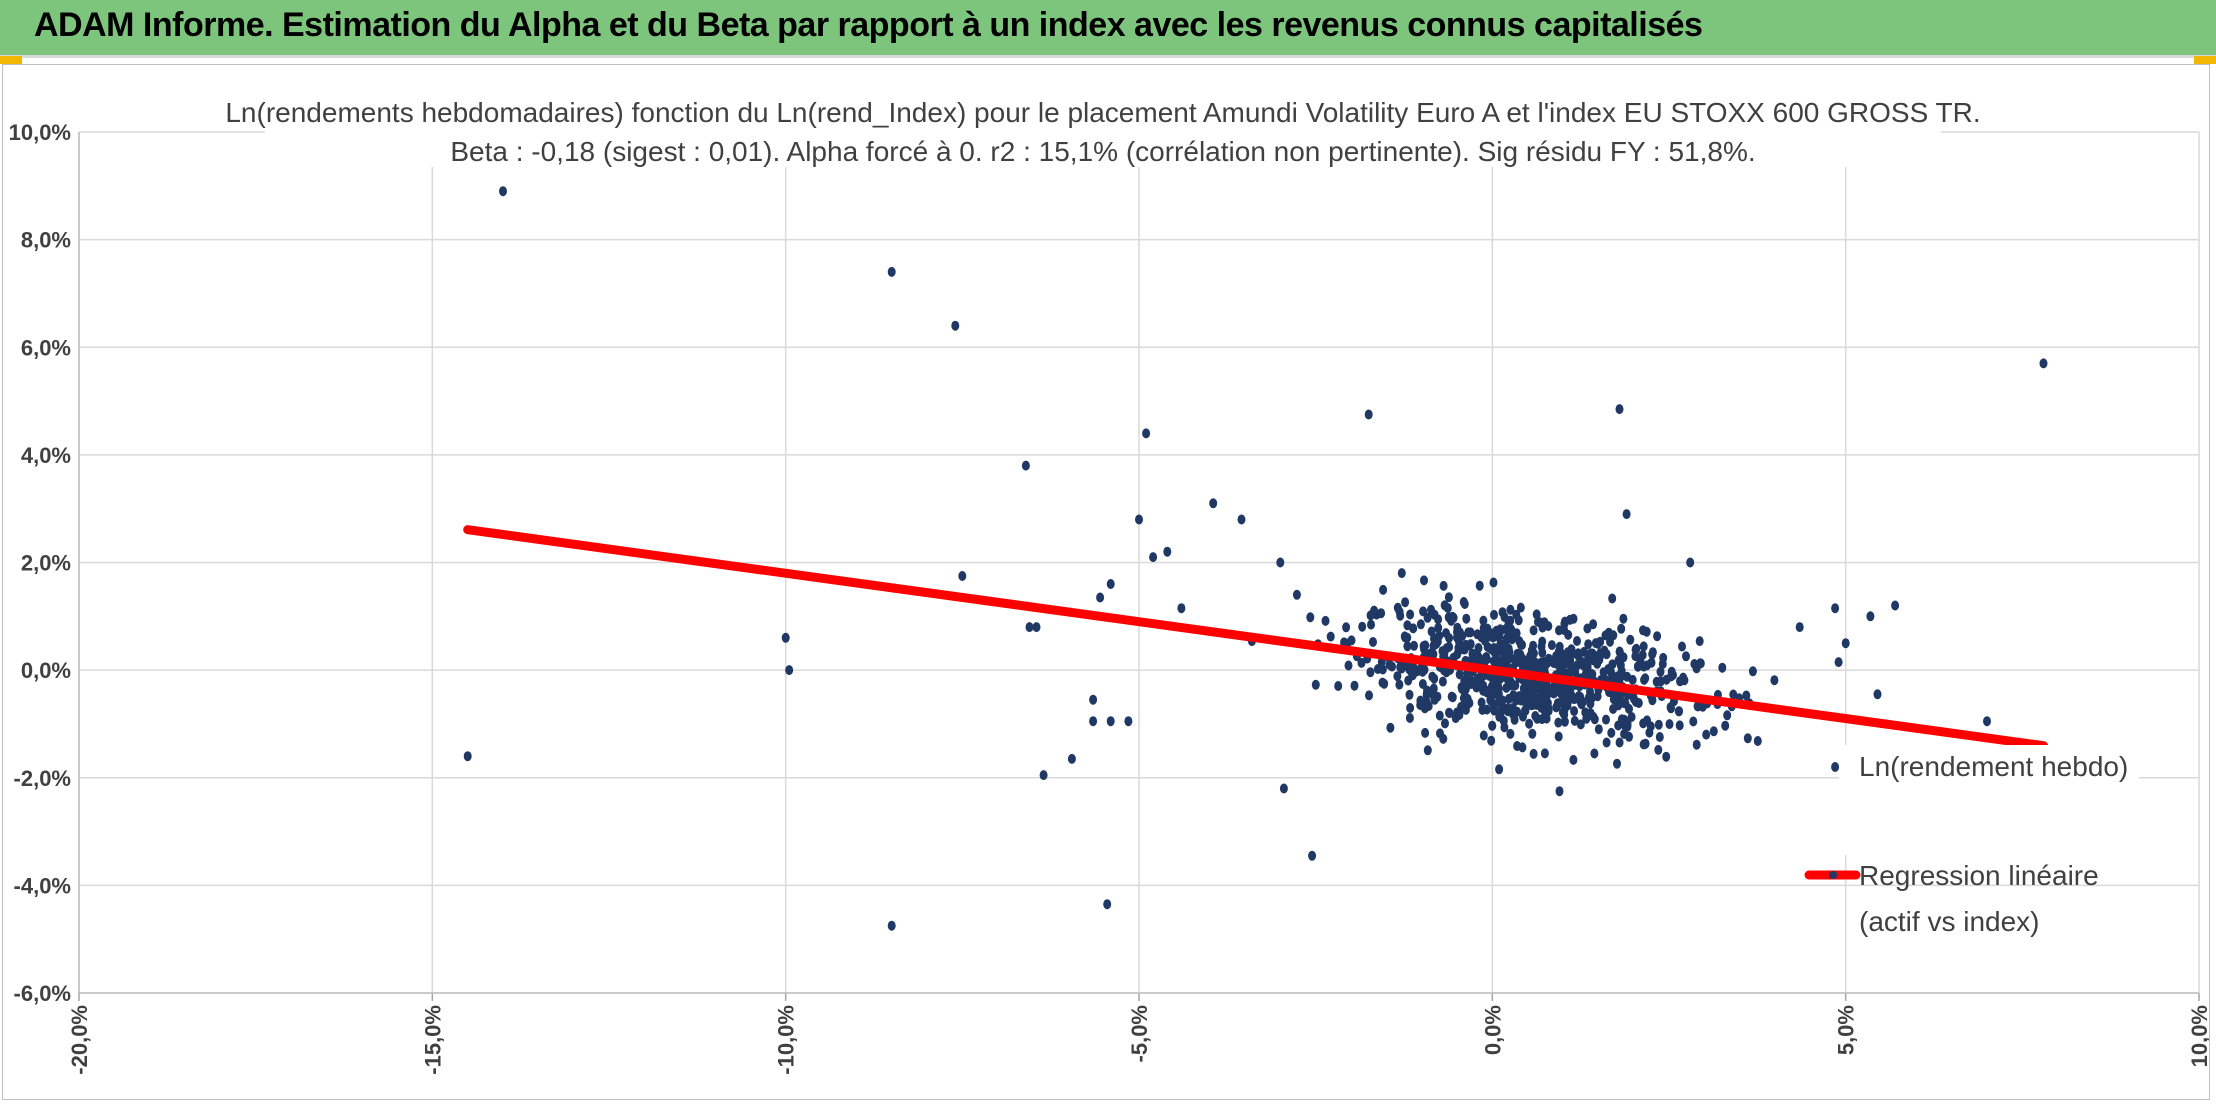  What do you see at coordinates (42, 778) in the screenshot?
I see `y-tick-label: -2,0%` at bounding box center [42, 778].